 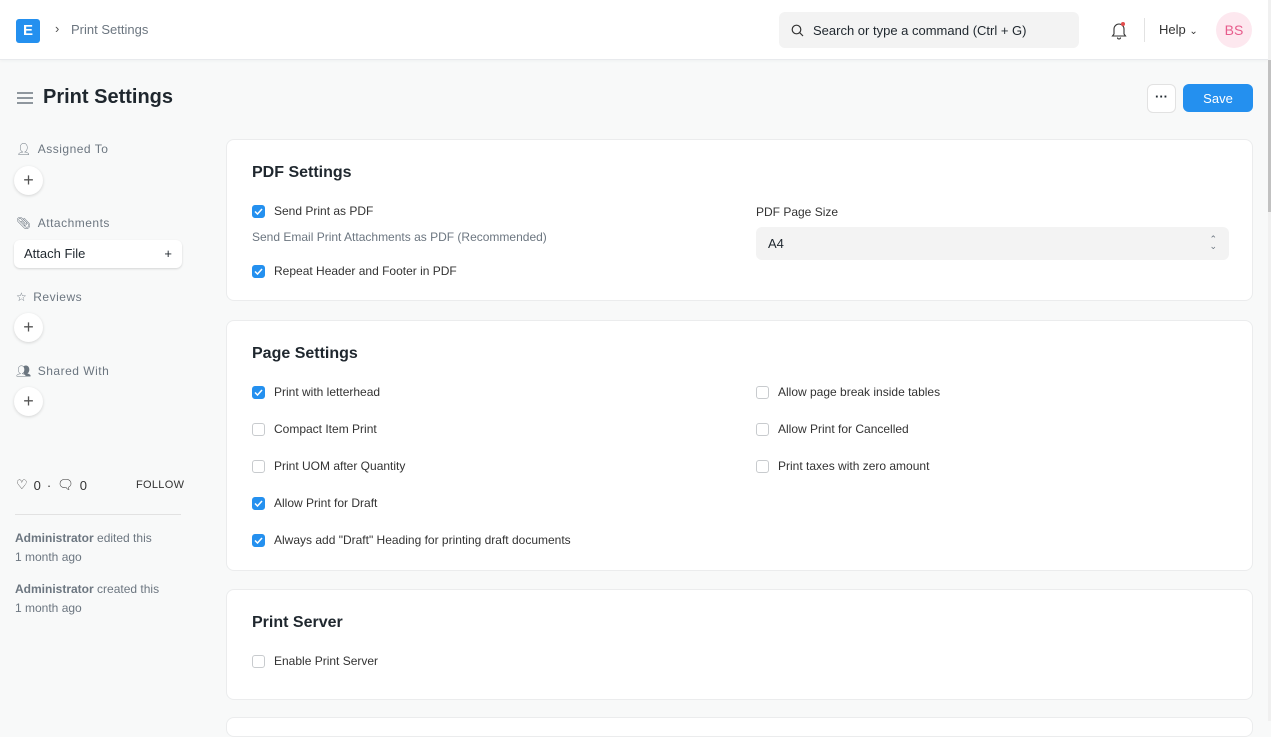 I want to click on shared-with-label: 👥︎ Shared With, so click(x=62, y=371).